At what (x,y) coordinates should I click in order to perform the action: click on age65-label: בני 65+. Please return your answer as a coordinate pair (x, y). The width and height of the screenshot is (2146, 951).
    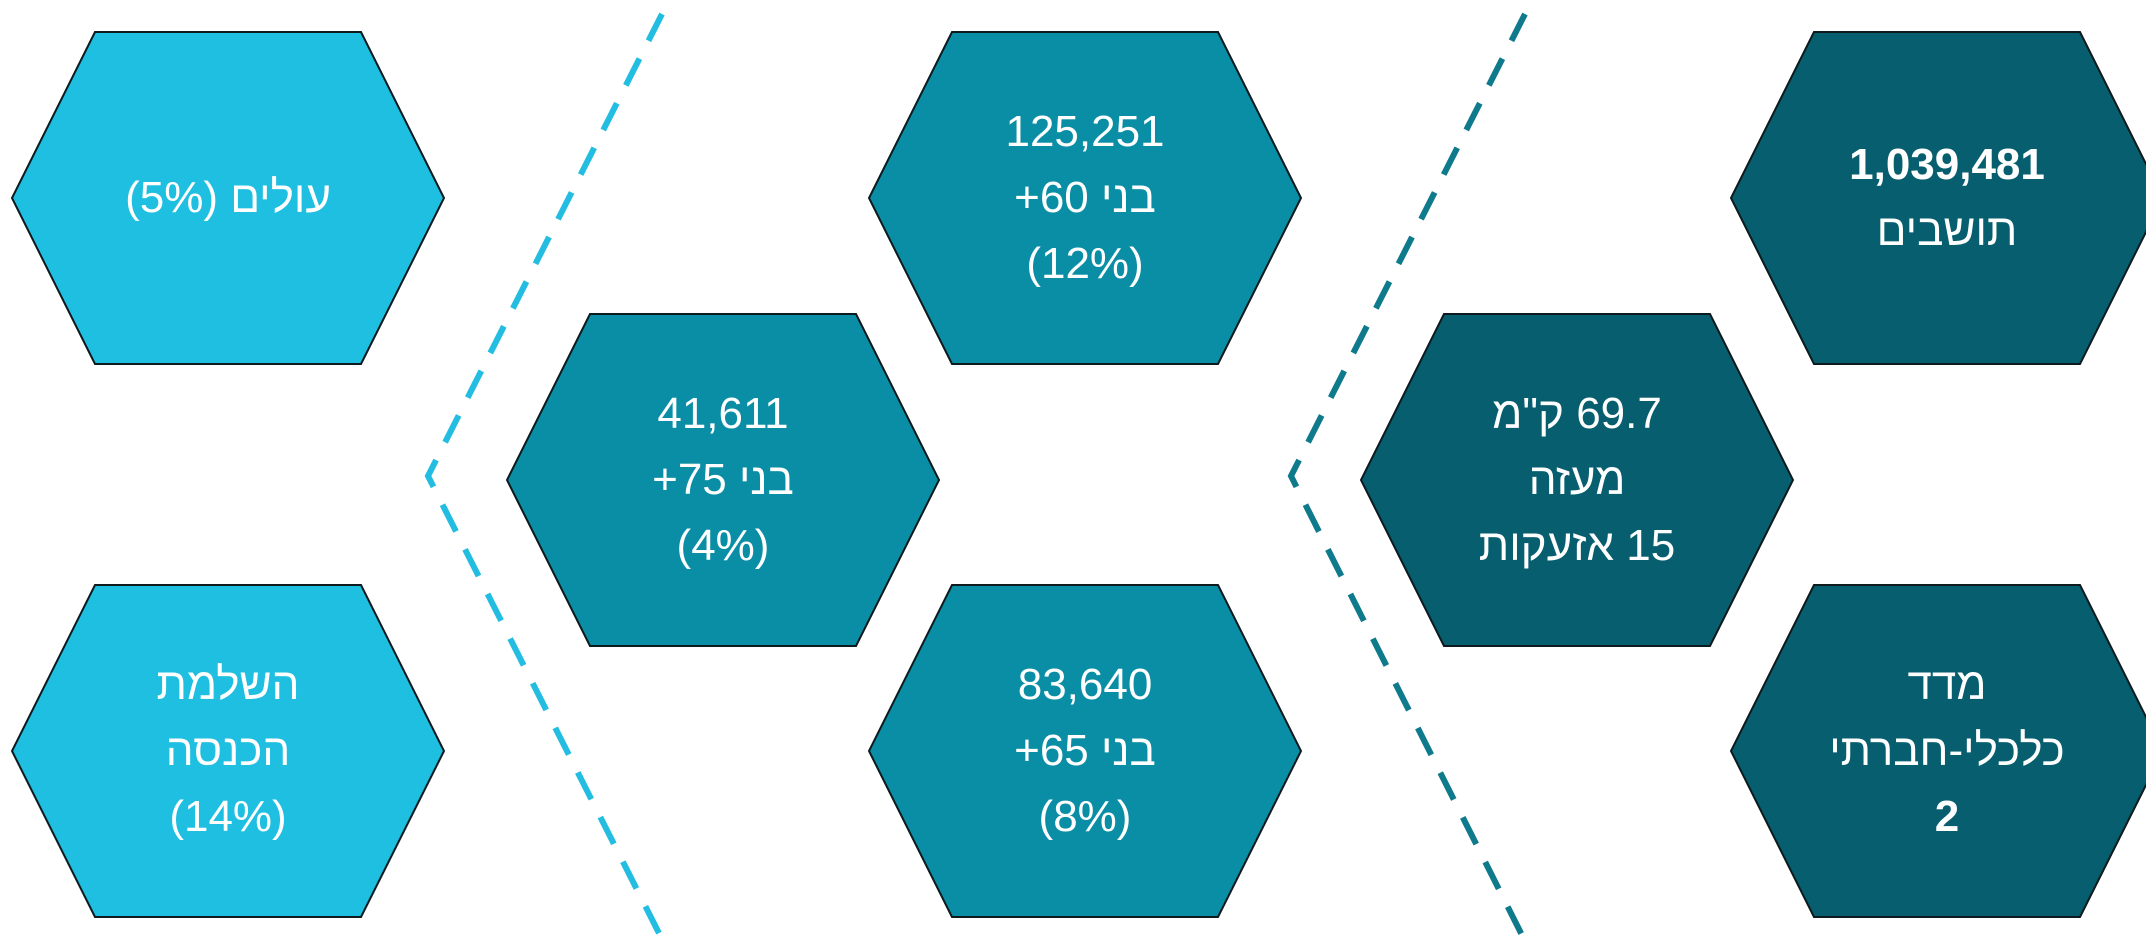
    Looking at the image, I should click on (1085, 750).